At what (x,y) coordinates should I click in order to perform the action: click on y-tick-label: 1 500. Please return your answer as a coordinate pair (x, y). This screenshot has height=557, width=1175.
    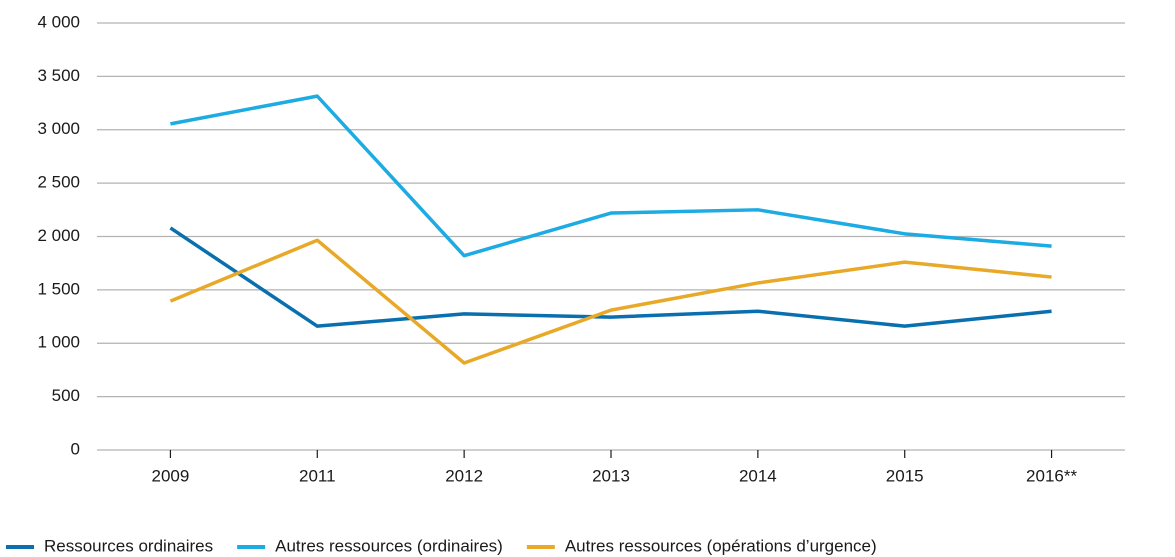
    Looking at the image, I should click on (58, 288).